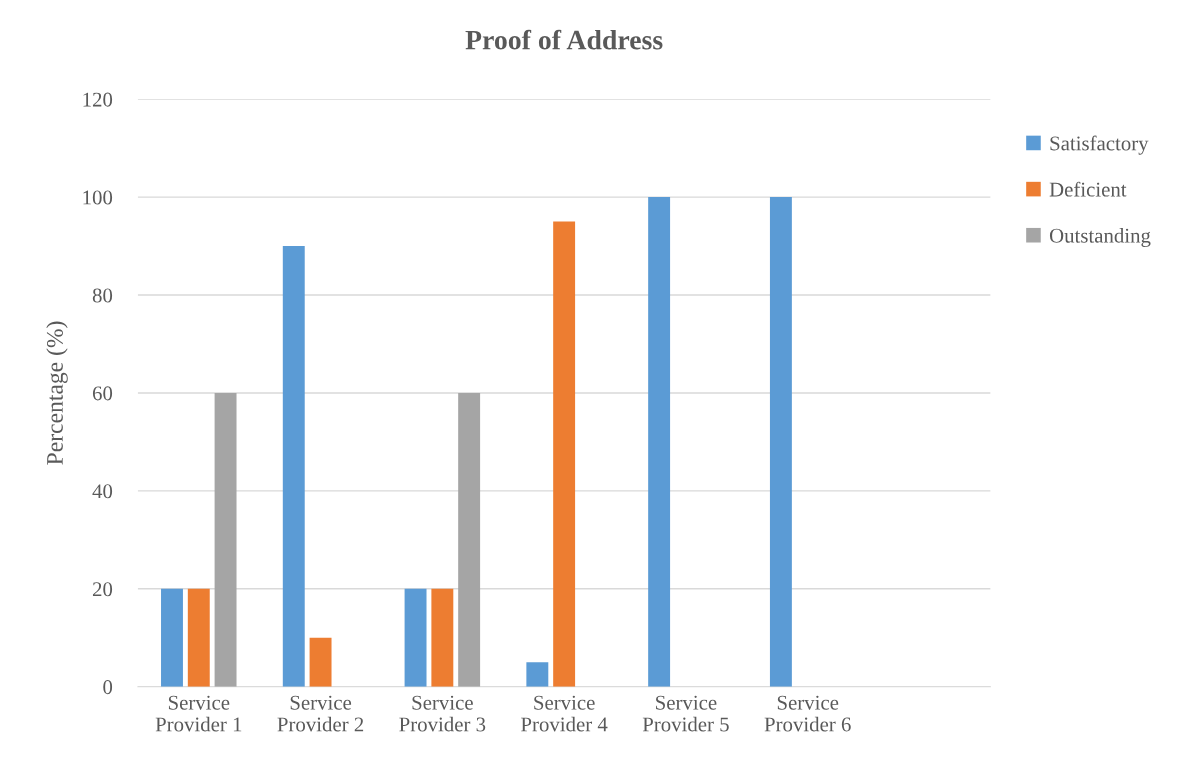 The width and height of the screenshot is (1199, 769). I want to click on y-tick-label: 40, so click(102, 491).